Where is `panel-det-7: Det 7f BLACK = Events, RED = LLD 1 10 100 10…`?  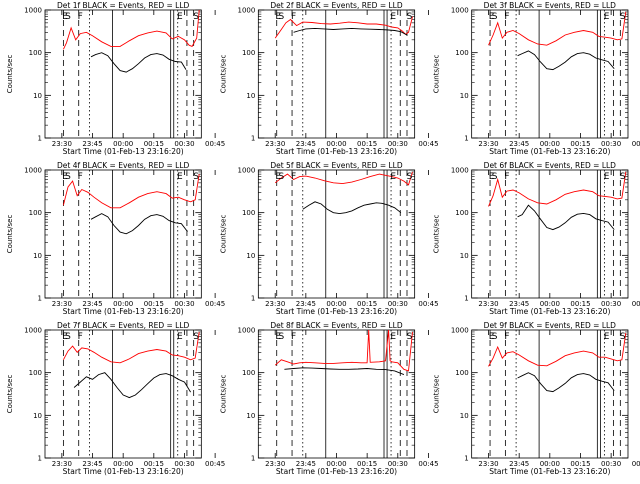
panel-det-7: Det 7f BLACK = Events, RED = LLD 1 10 100 10… is located at coordinates (115, 398).